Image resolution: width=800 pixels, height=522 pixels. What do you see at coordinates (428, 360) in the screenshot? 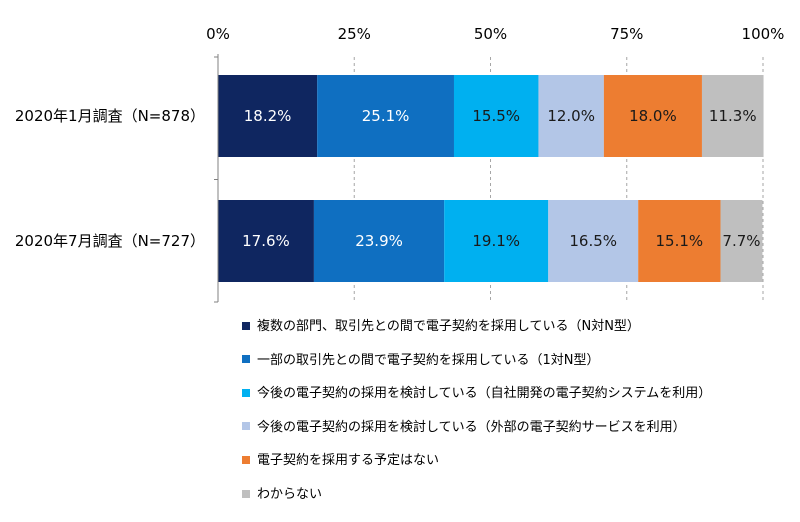
I see `legend-label: 一部の取引先との間で電子契約を採用している（1対N型）` at bounding box center [428, 360].